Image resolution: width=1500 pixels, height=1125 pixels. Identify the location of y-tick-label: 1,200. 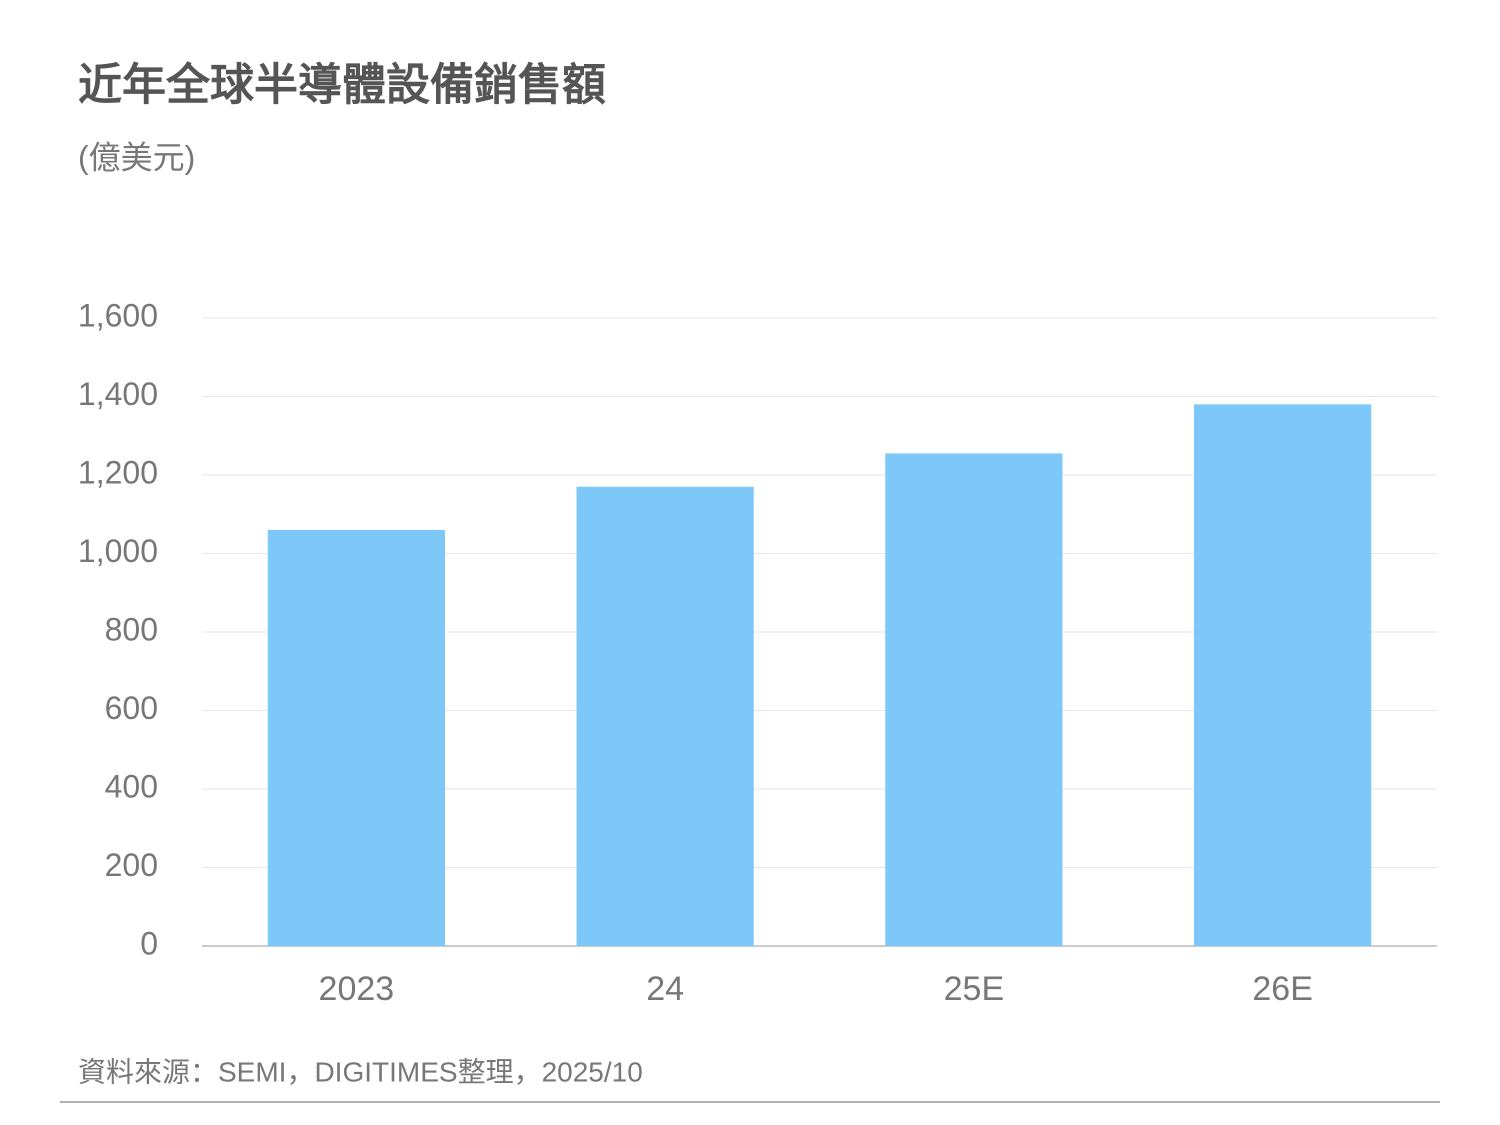
(118, 472).